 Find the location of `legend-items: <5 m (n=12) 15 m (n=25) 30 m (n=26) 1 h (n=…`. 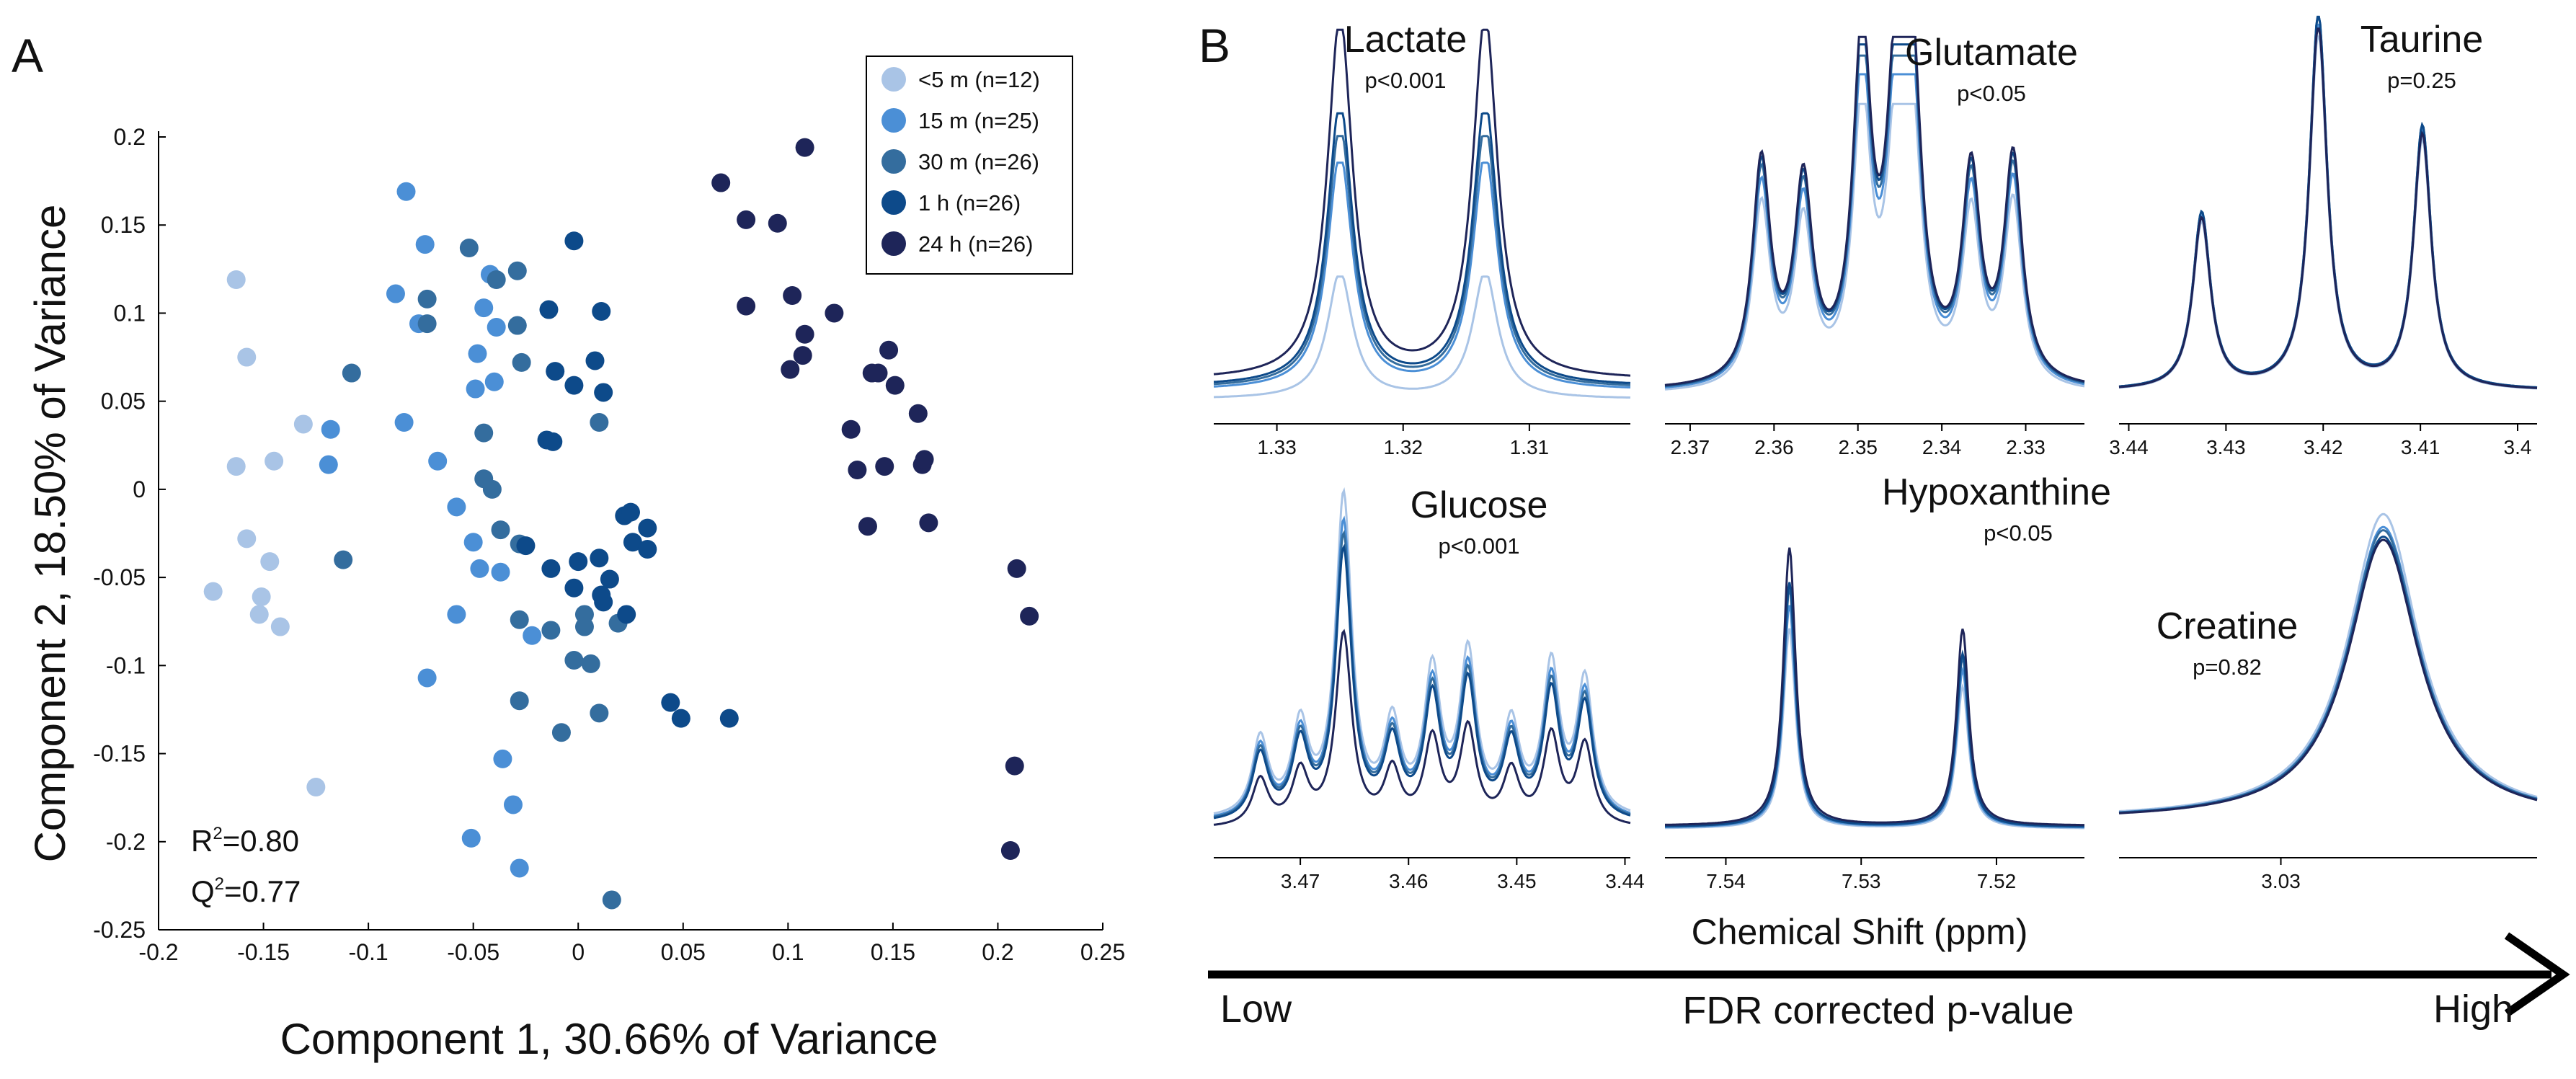

legend-items: <5 m (n=12) 15 m (n=25) 30 m (n=26) 1 h (n=… is located at coordinates (960, 162).